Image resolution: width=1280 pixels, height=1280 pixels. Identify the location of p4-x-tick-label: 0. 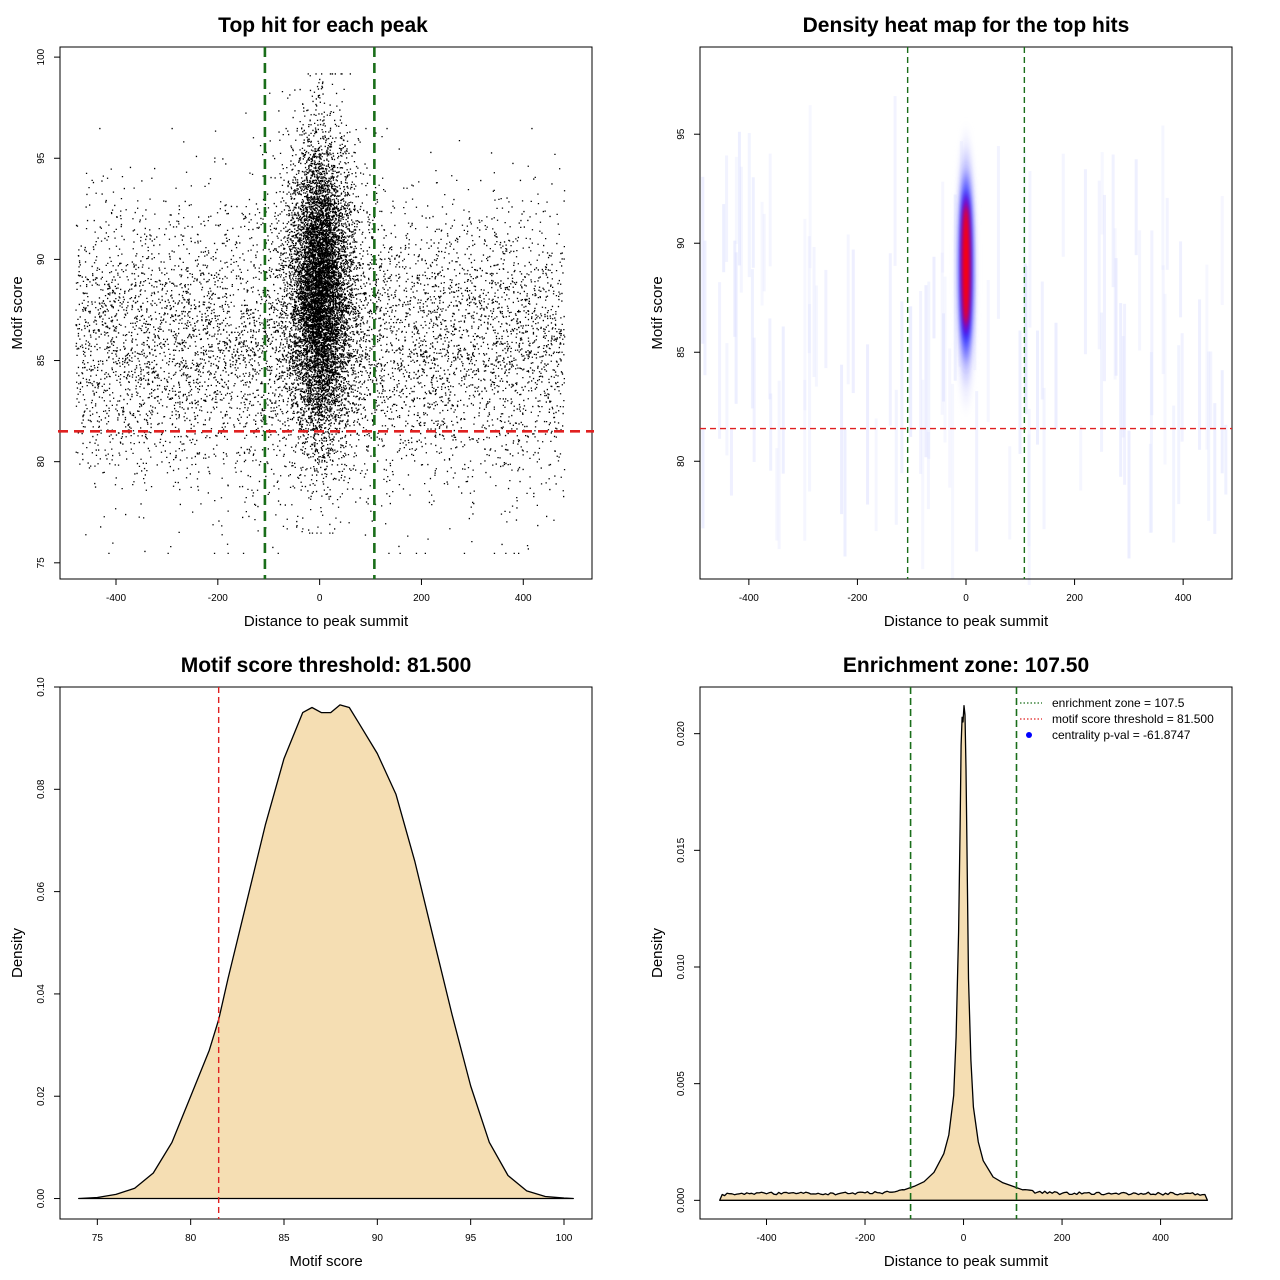
(964, 1238).